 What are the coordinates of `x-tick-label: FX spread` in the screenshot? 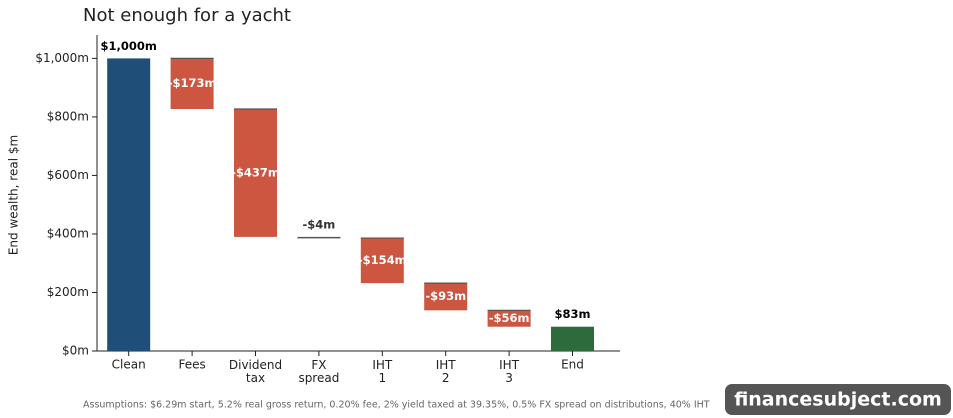 It's located at (318, 371).